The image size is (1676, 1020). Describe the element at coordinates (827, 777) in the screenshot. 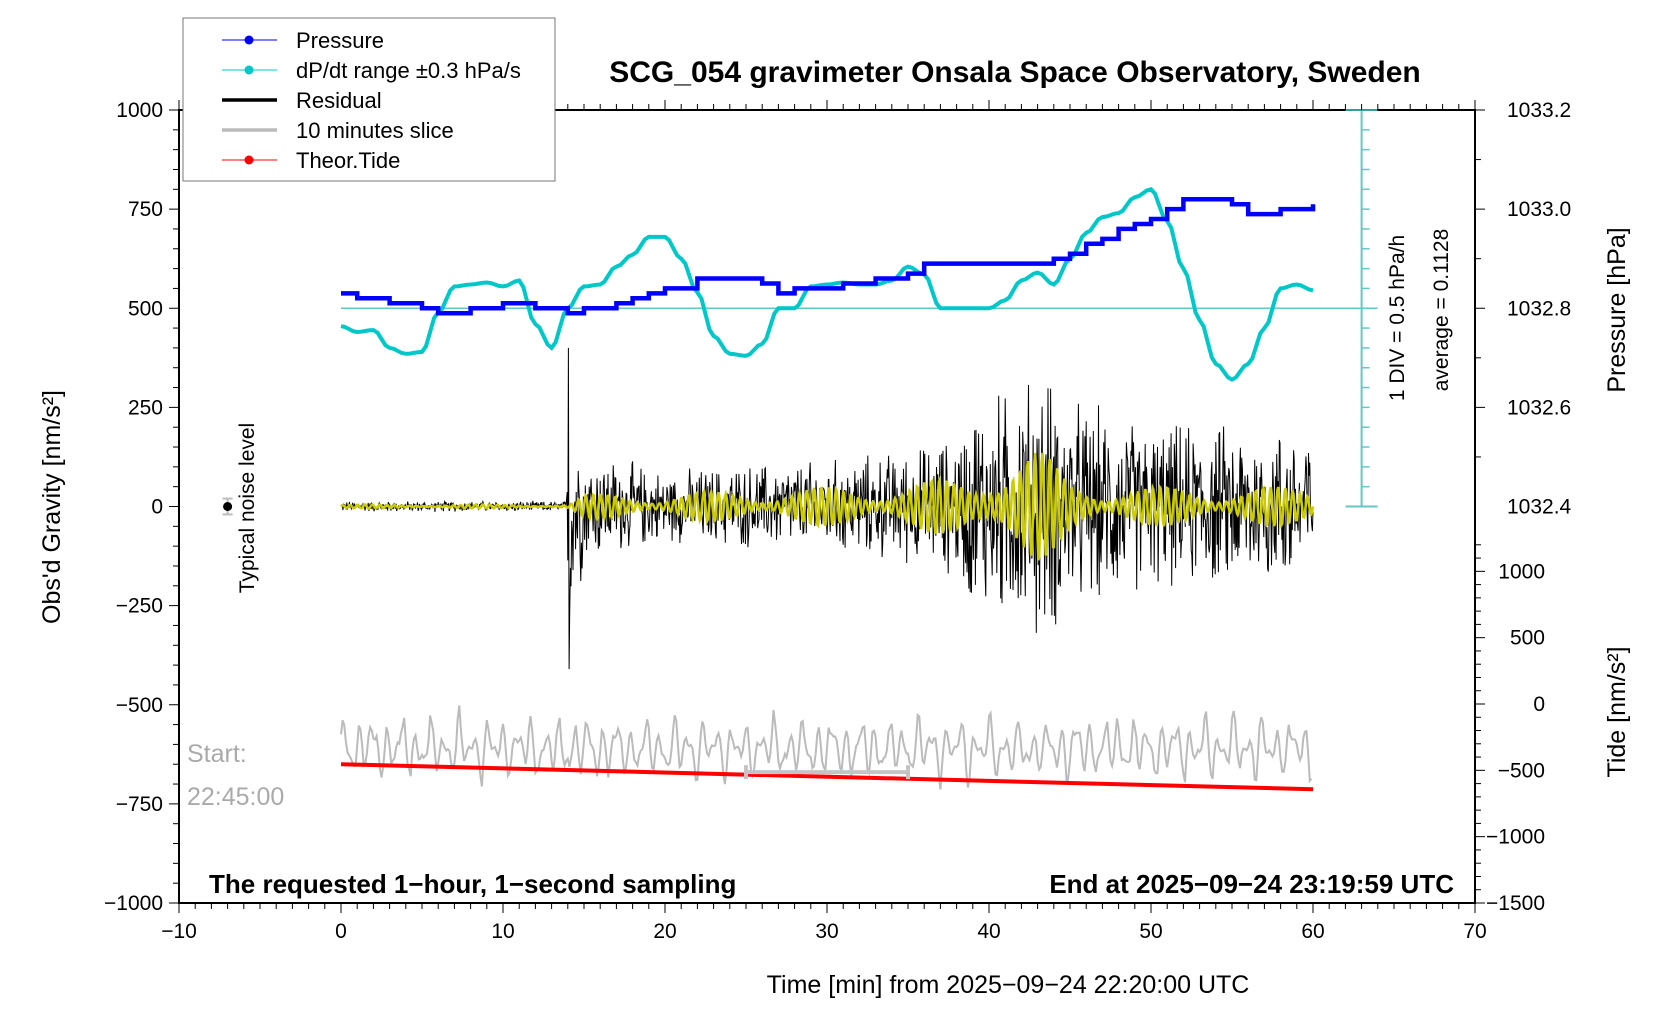

I see `tide-line` at that location.